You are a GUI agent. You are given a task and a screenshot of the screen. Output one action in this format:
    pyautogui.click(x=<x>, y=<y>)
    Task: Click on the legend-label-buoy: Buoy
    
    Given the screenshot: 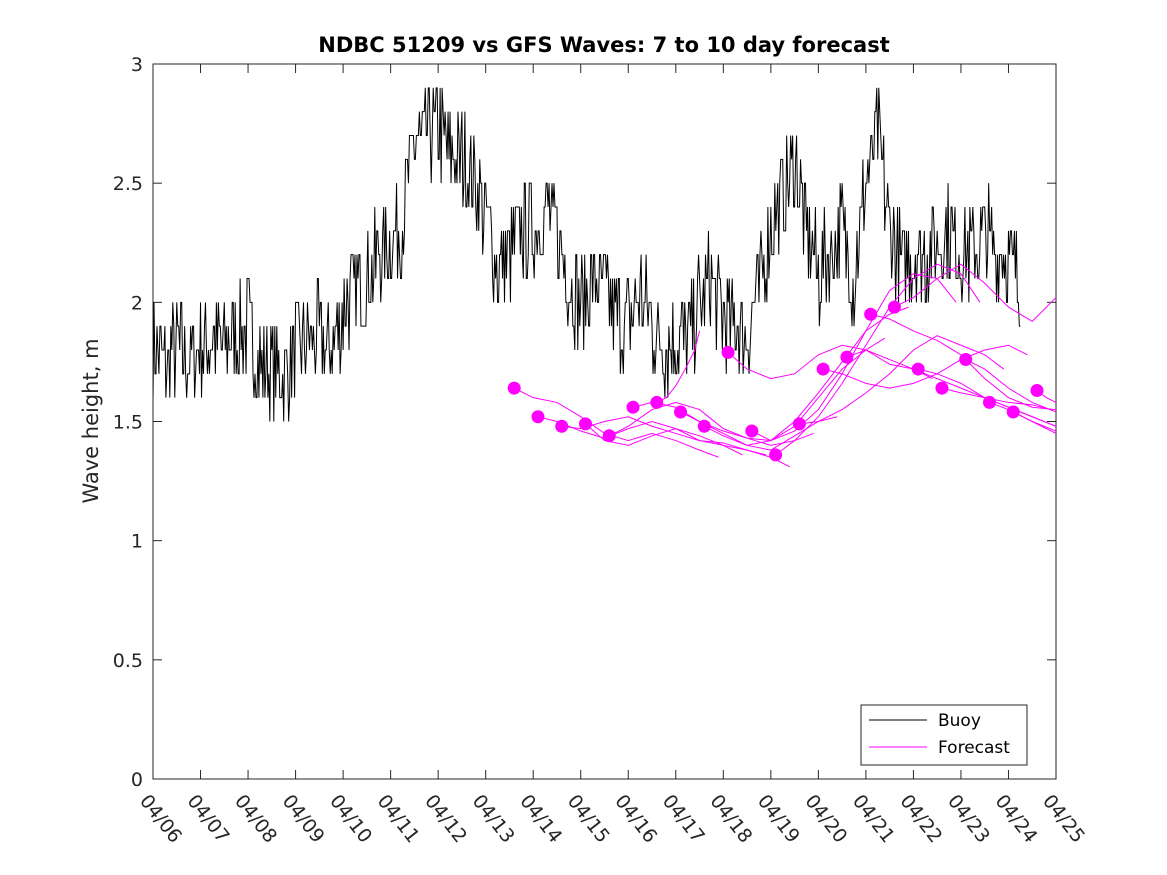 What is the action you would take?
    pyautogui.click(x=959, y=721)
    